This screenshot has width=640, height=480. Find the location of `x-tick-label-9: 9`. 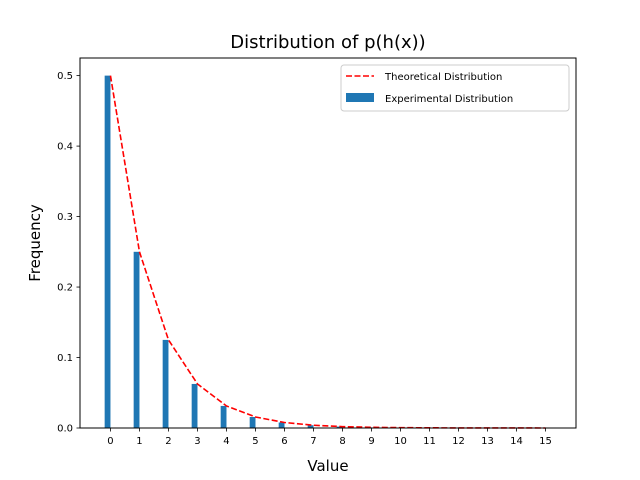

x-tick-label-9: 9 is located at coordinates (371, 441).